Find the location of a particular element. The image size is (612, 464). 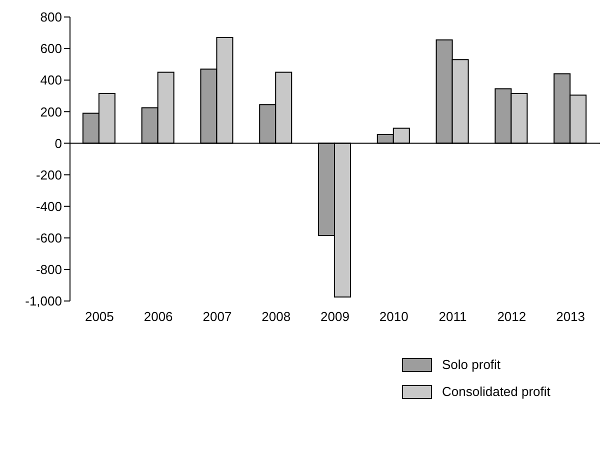

legend-label: Consolidated profit is located at coordinates (496, 392).